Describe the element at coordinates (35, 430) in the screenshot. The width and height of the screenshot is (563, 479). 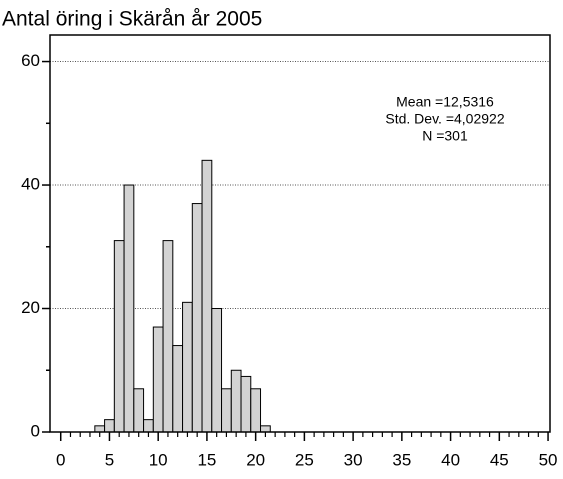
I see `y-tick-label: 0` at that location.